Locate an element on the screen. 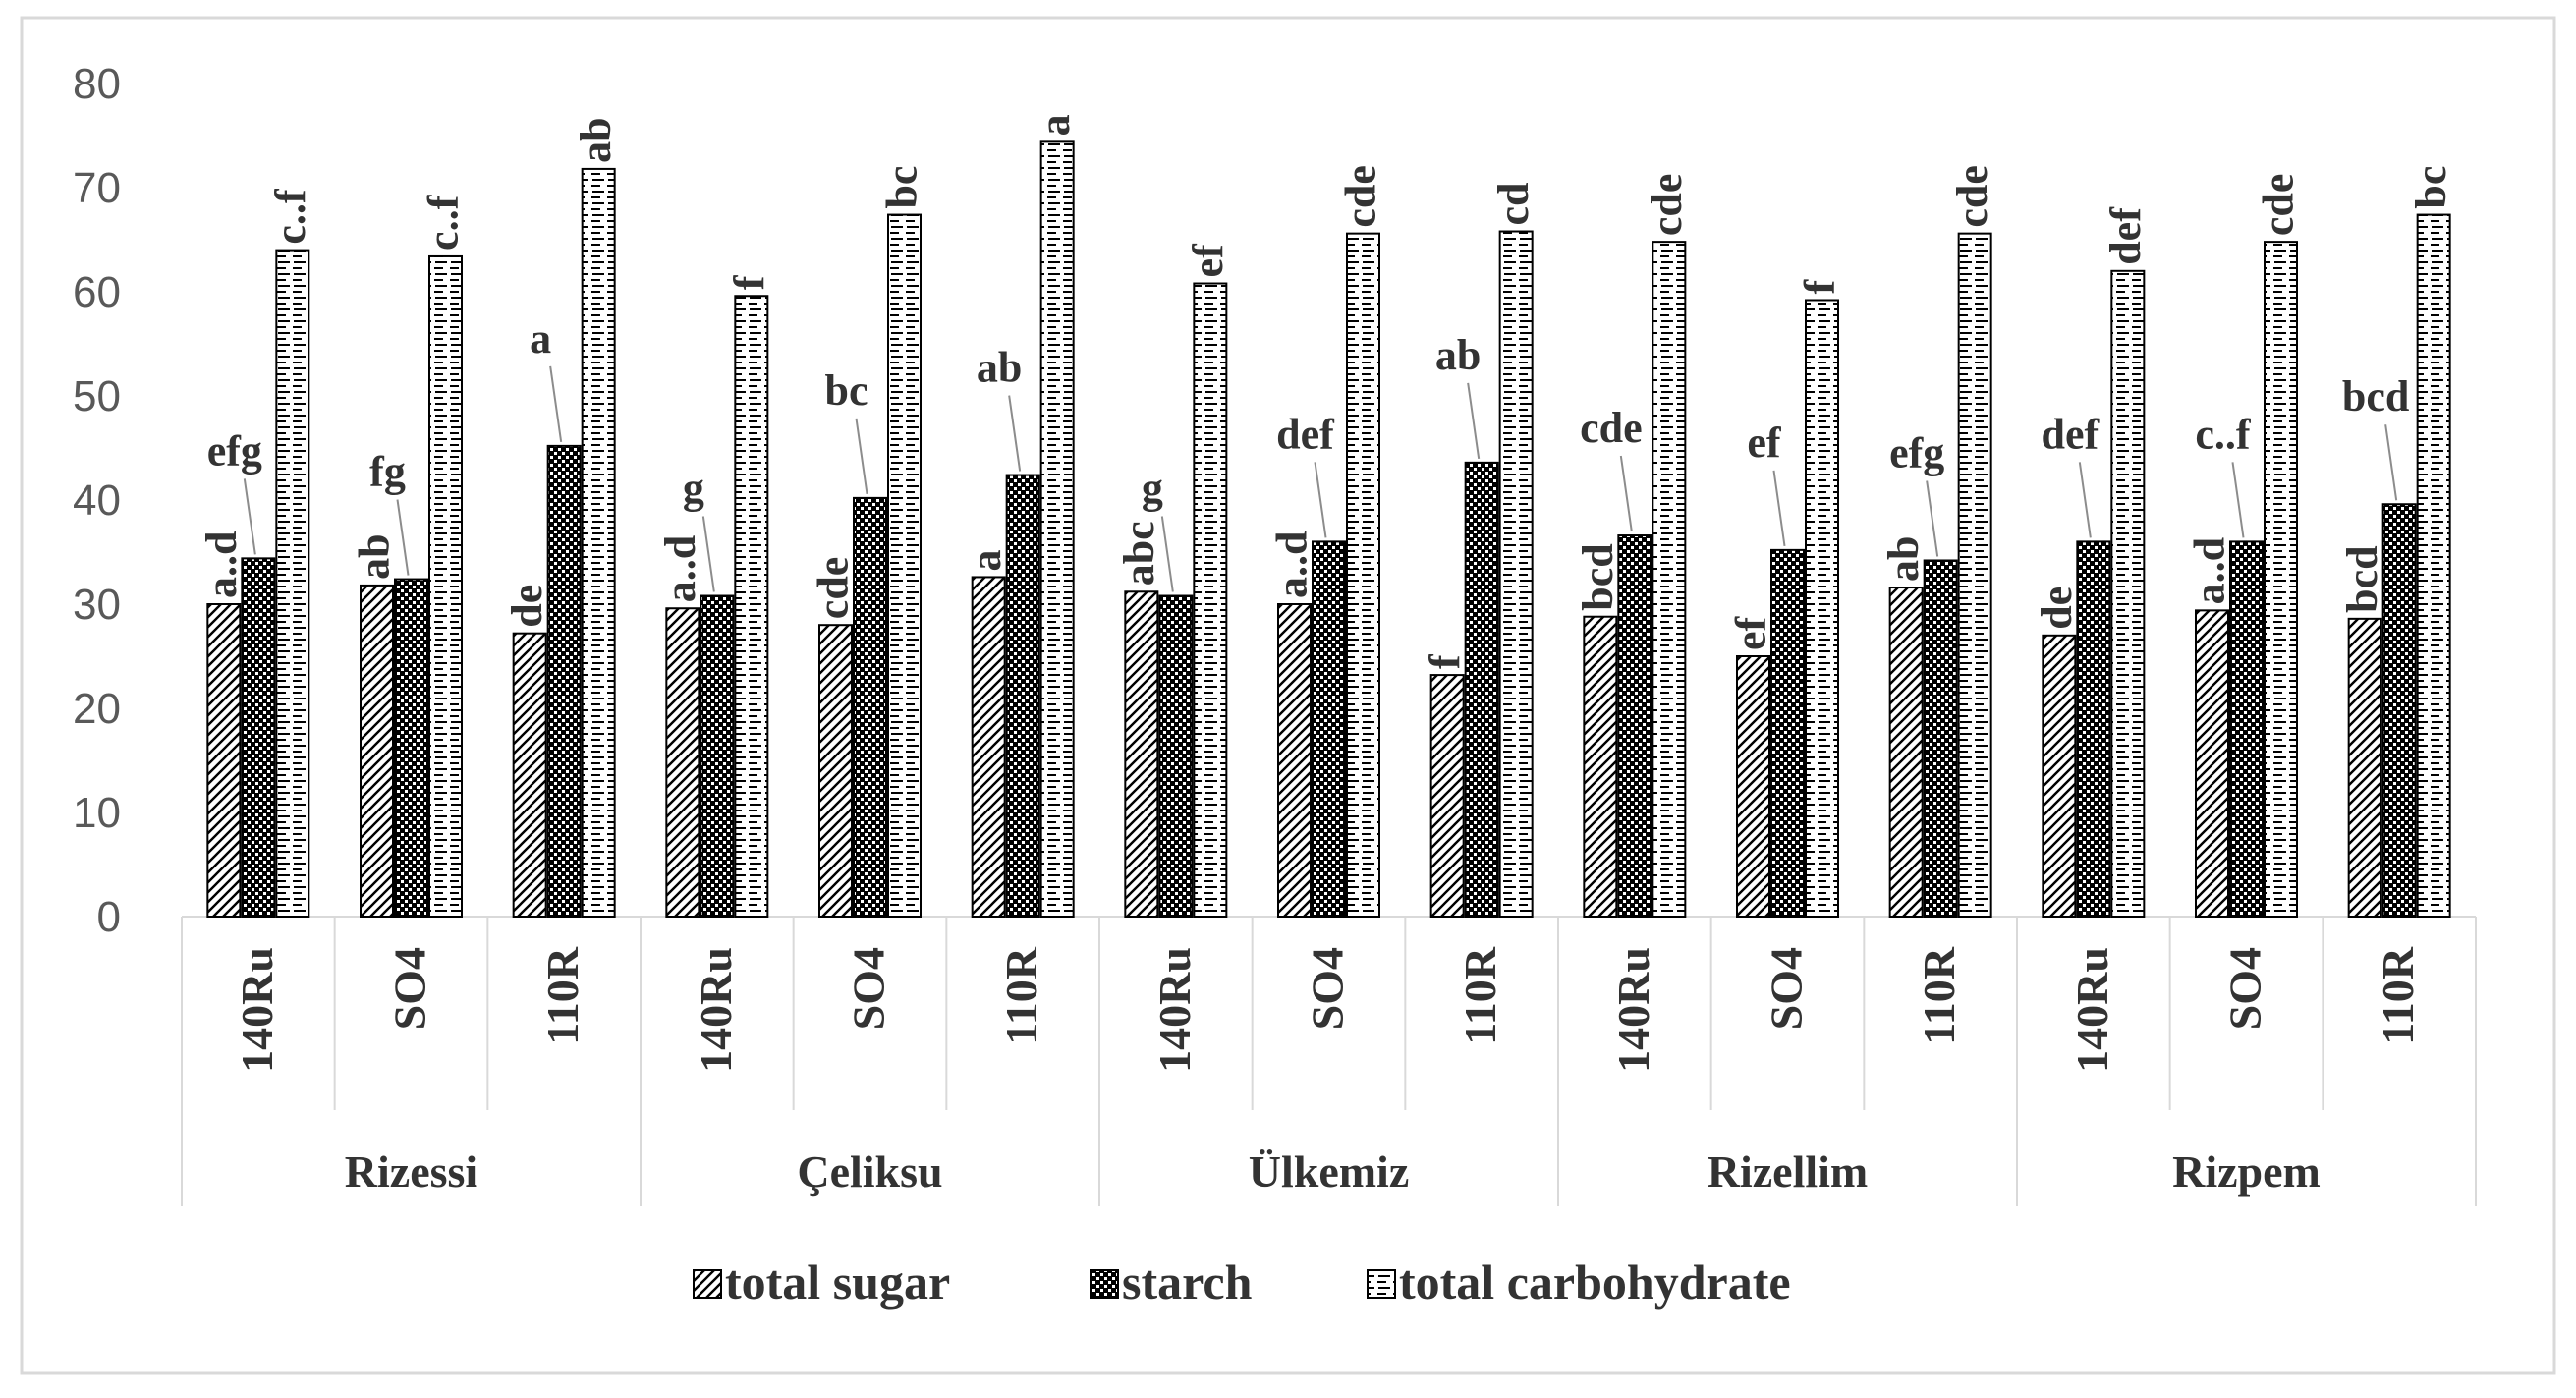  bar-label-total-carbohydrate-11: f is located at coordinates (1820, 286).